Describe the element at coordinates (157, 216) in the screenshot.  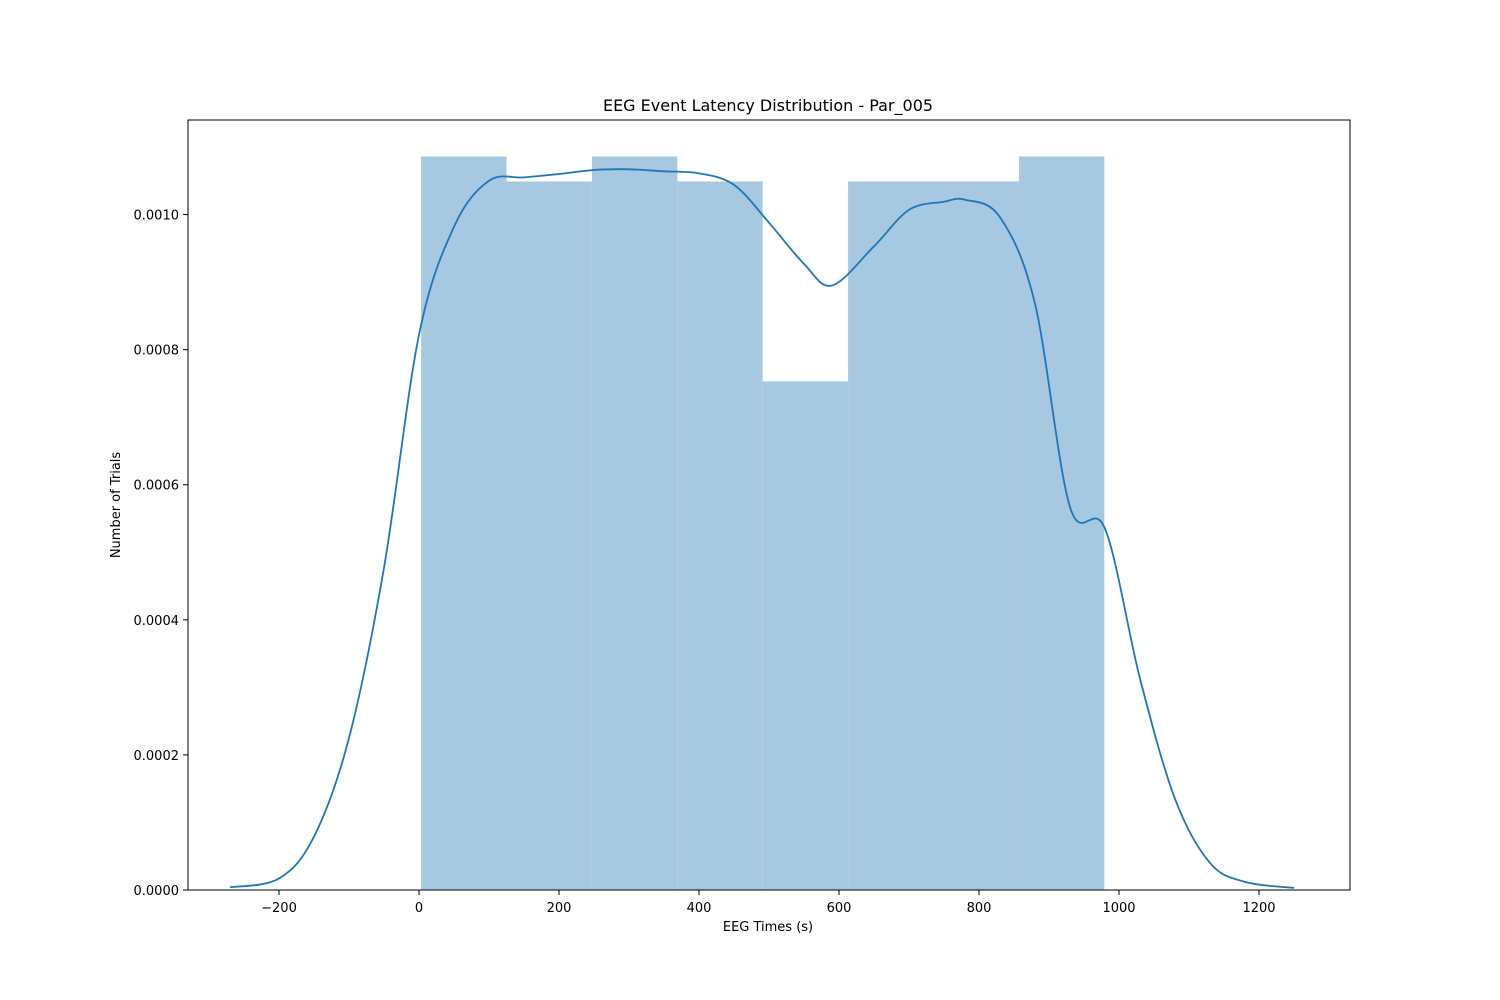
I see `y-tick-label: 0.0010` at that location.